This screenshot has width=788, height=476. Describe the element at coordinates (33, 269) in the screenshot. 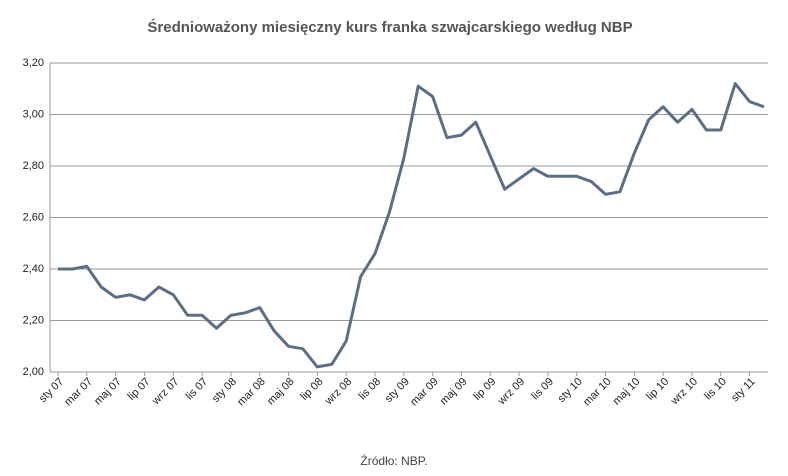

I see `y-tick-label: 2,40` at that location.